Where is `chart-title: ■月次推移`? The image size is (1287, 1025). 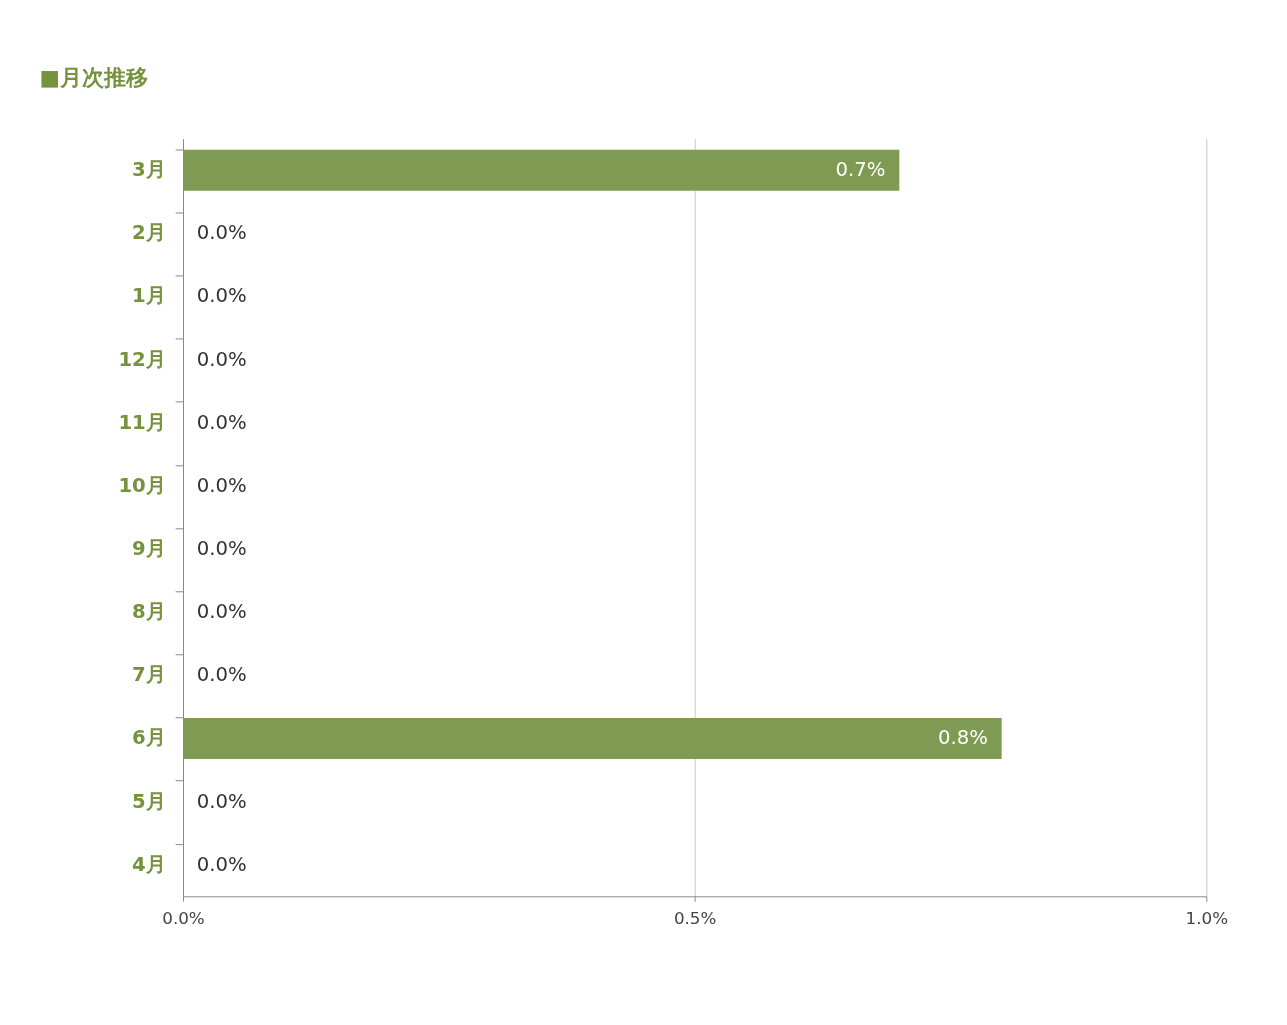
chart-title: ■月次推移 is located at coordinates (93, 77).